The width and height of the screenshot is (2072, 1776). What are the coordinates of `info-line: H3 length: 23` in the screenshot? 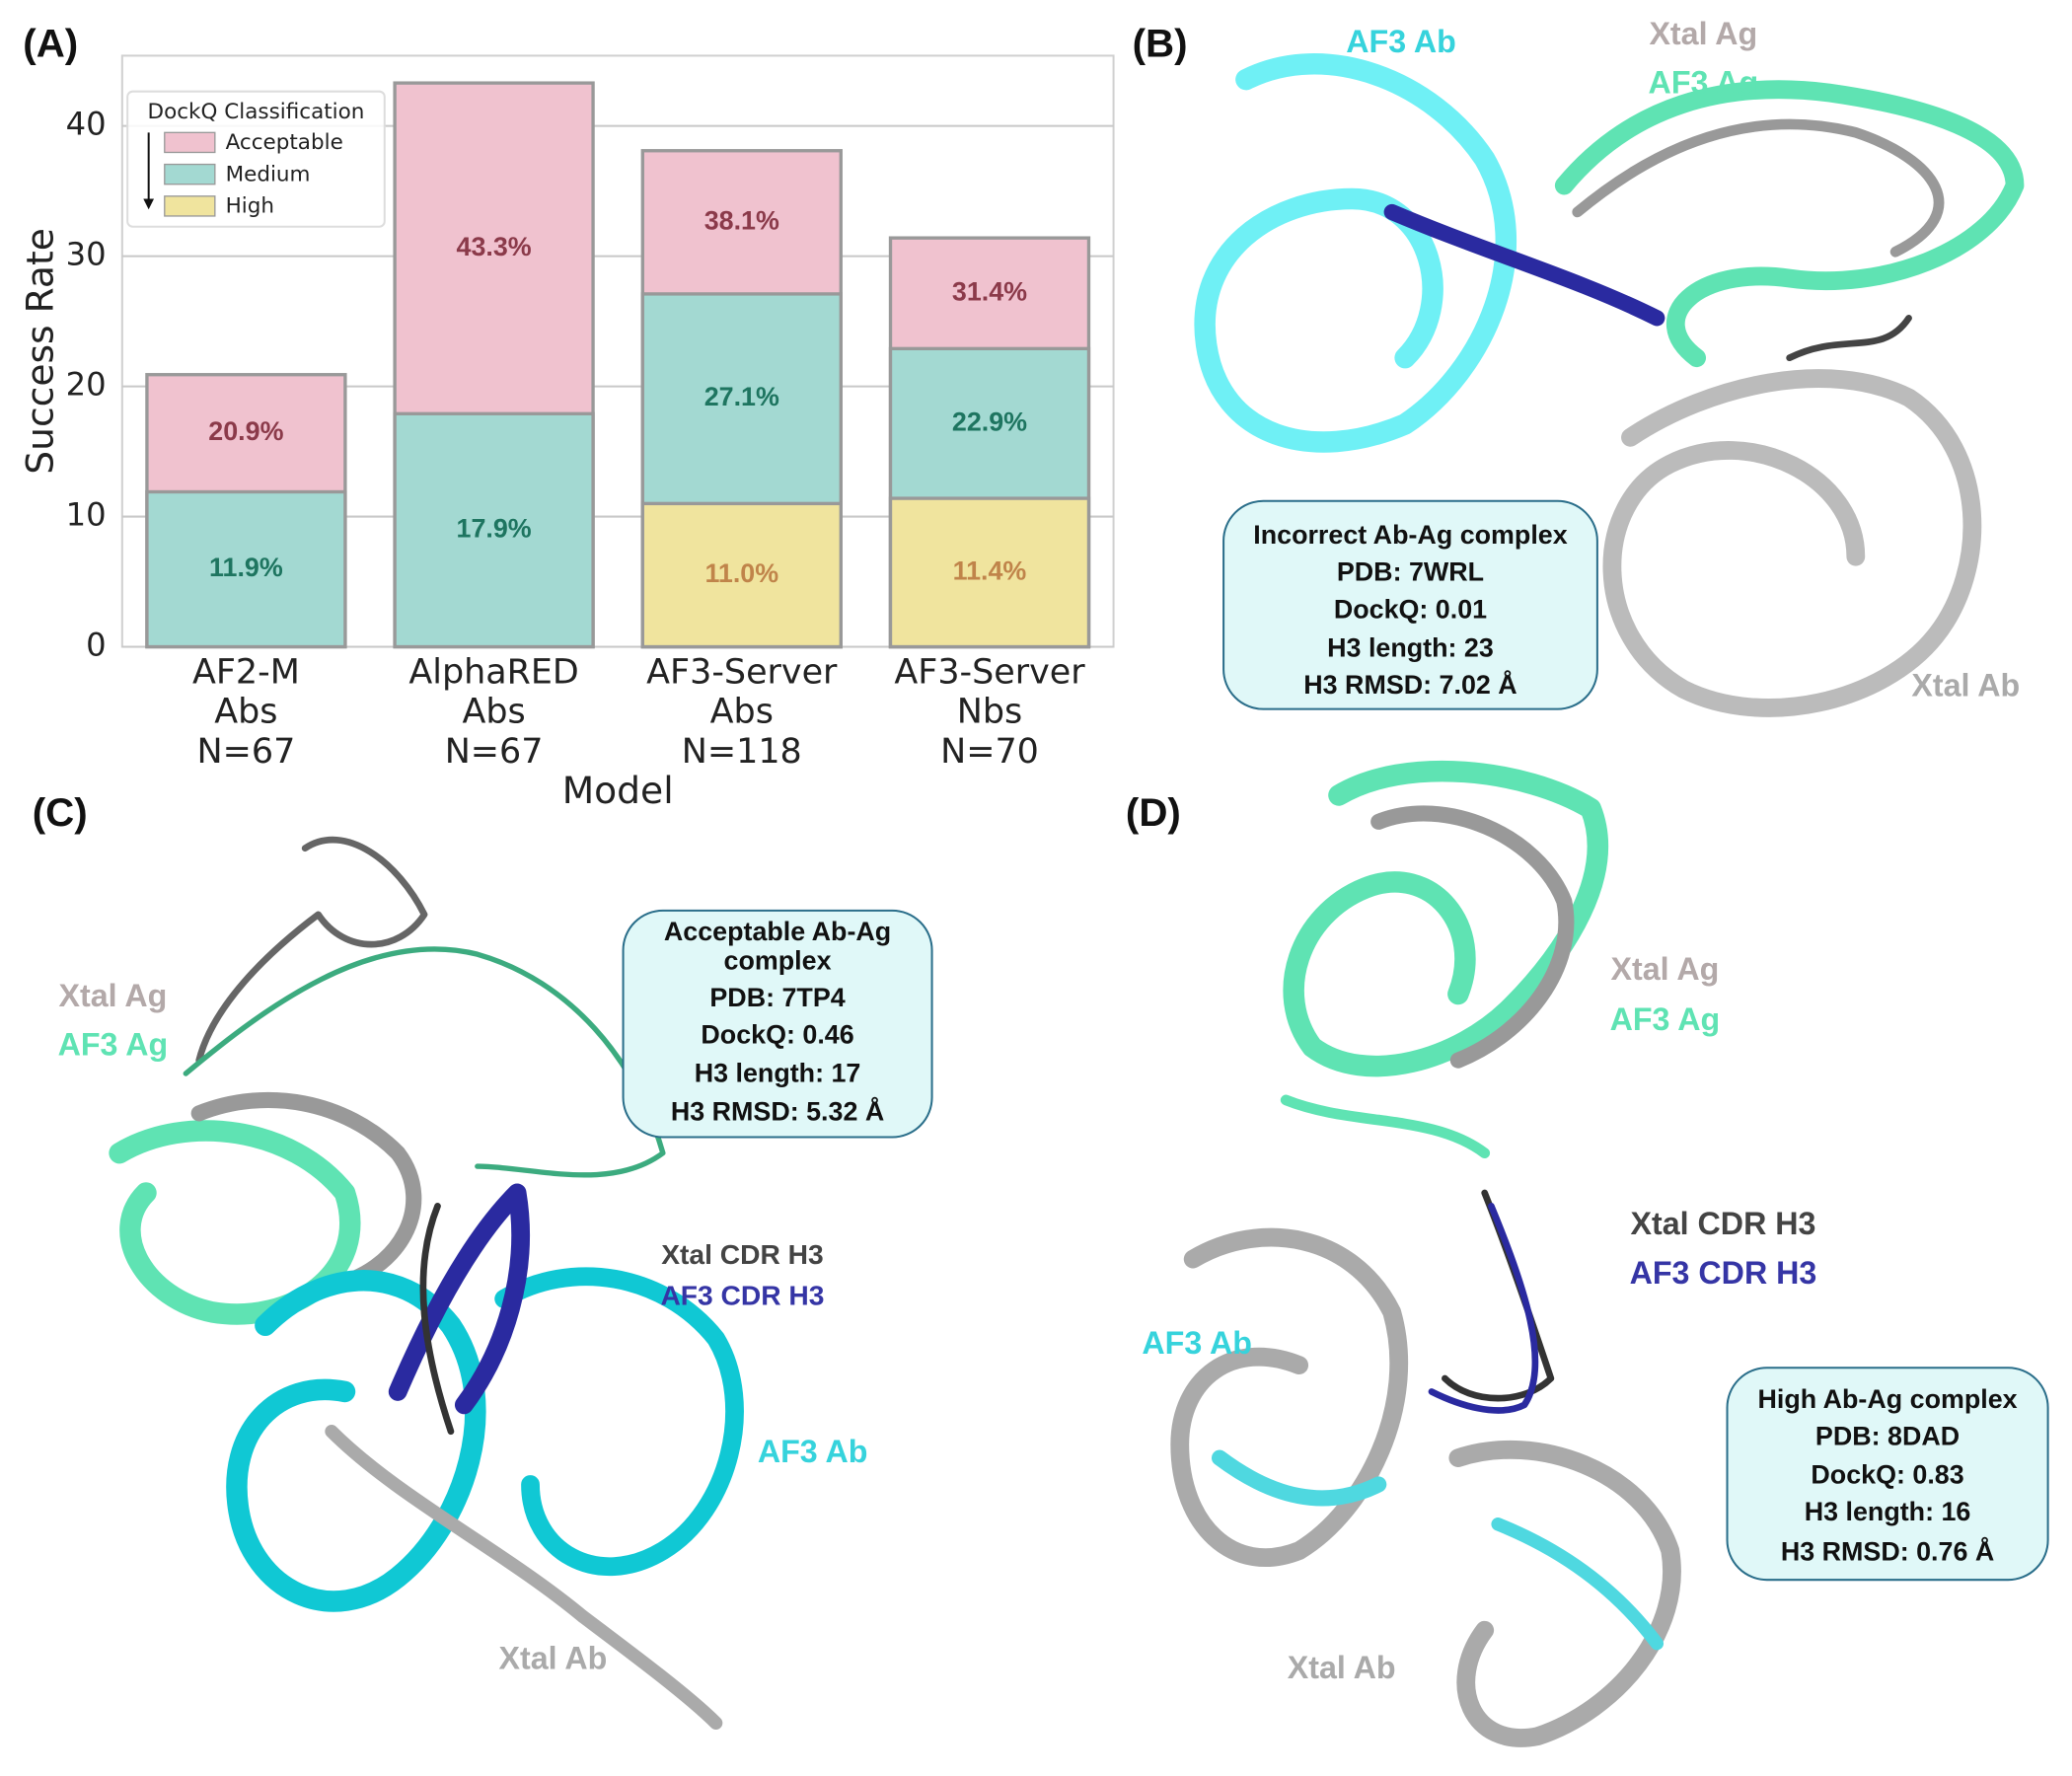 It's located at (1410, 647).